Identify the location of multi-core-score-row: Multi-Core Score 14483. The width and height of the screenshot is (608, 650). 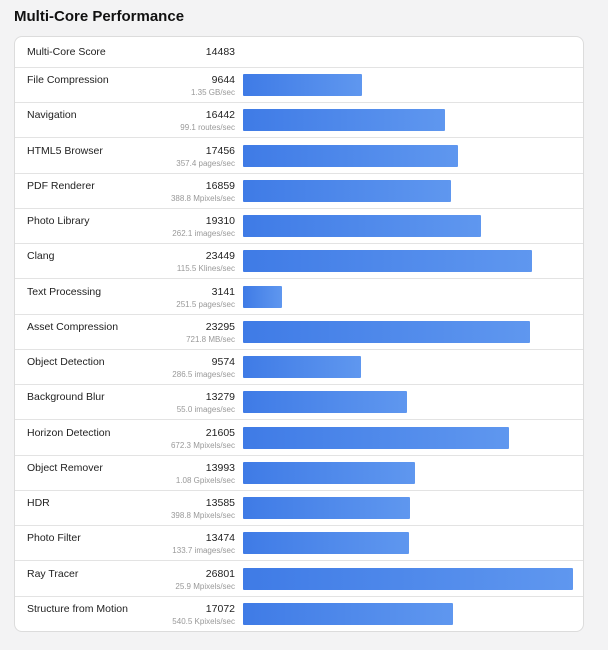
(299, 52).